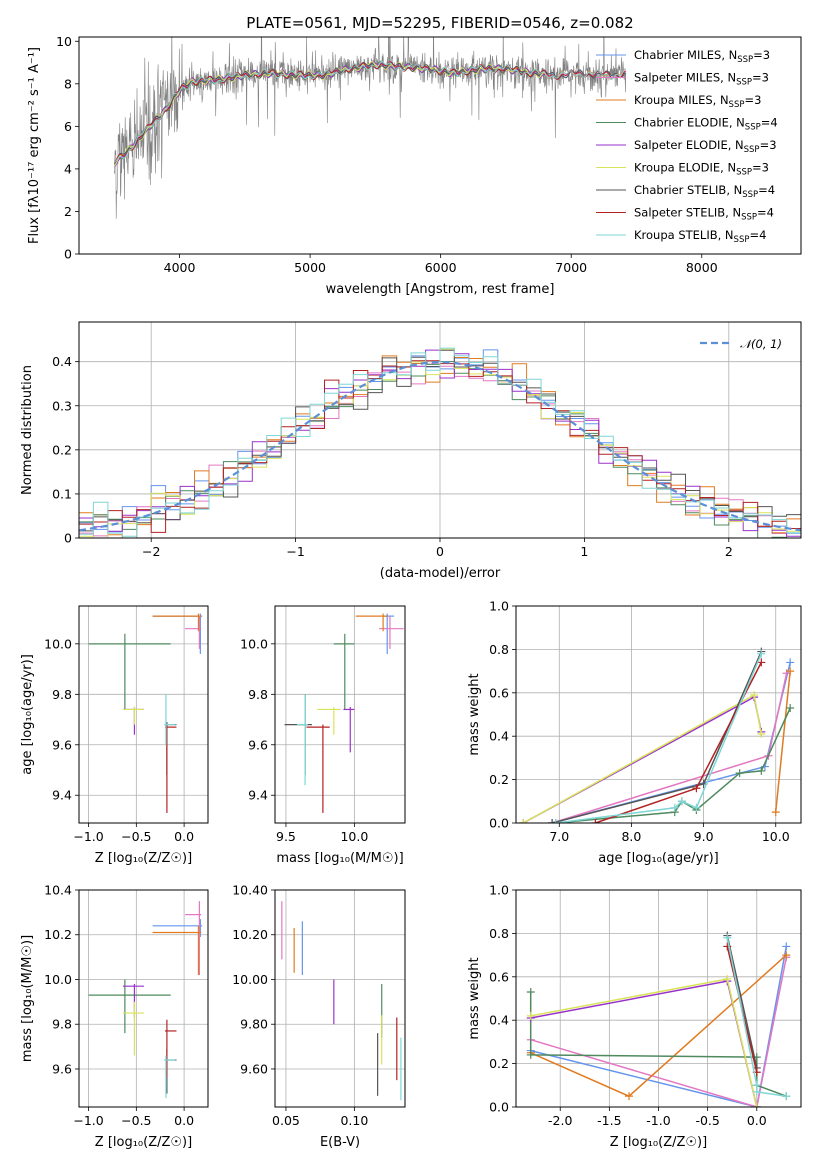 The image size is (819, 1170). I want to click on x-tick-label: 10.0, so click(776, 836).